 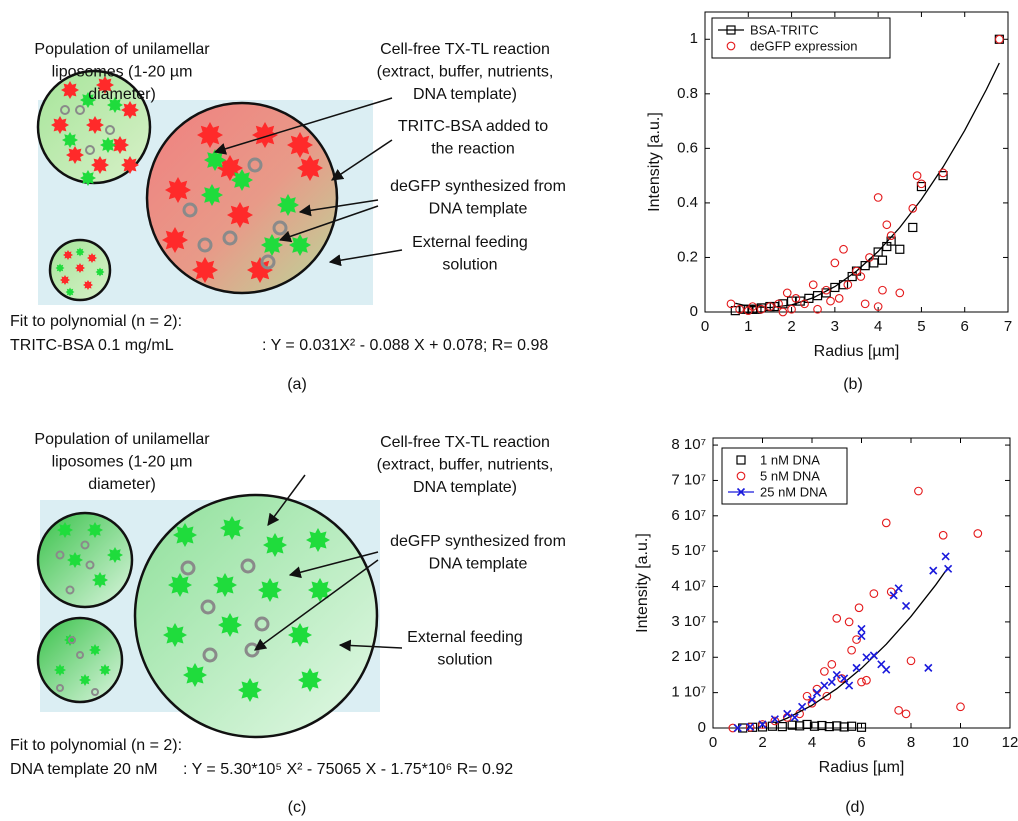 What do you see at coordinates (473, 149) in the screenshot?
I see `diagram-label: the reaction` at bounding box center [473, 149].